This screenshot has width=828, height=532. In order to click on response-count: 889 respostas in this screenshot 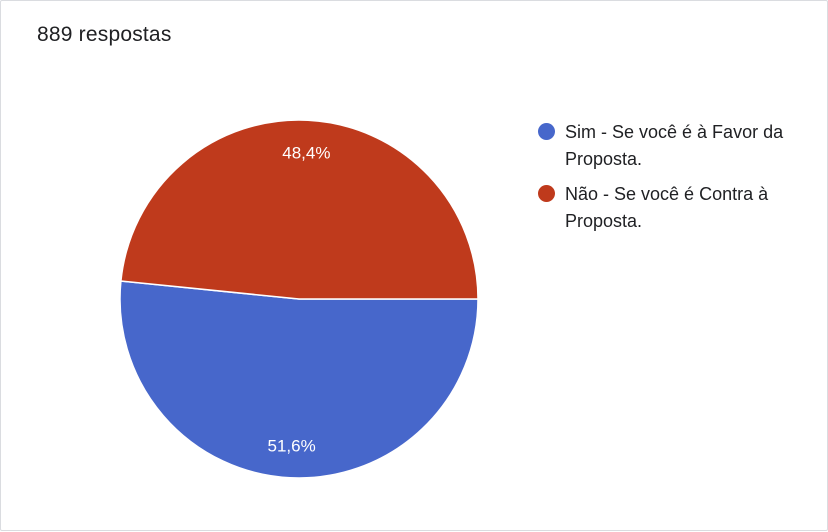, I will do `click(104, 34)`.